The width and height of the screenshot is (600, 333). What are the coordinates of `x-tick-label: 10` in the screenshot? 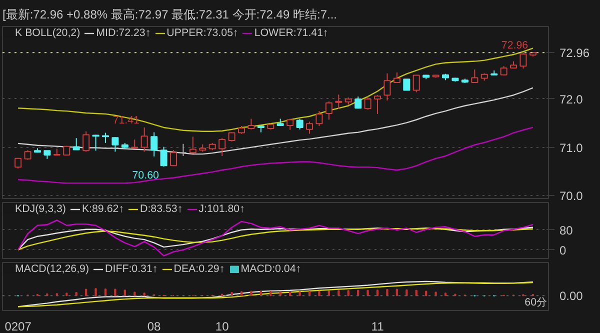 It's located at (222, 326).